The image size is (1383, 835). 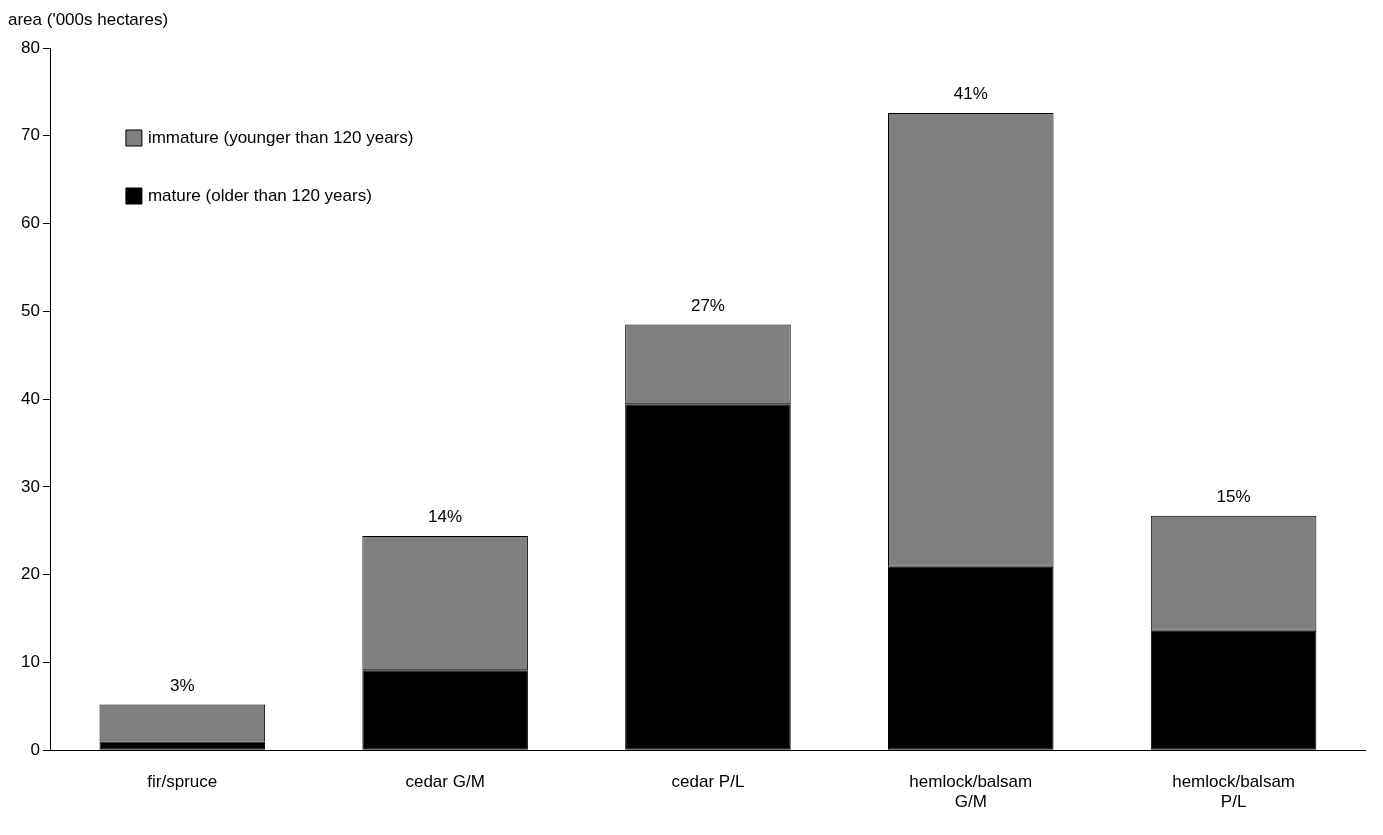 What do you see at coordinates (259, 195) in the screenshot?
I see `legend-label: mature (older than 120 years)` at bounding box center [259, 195].